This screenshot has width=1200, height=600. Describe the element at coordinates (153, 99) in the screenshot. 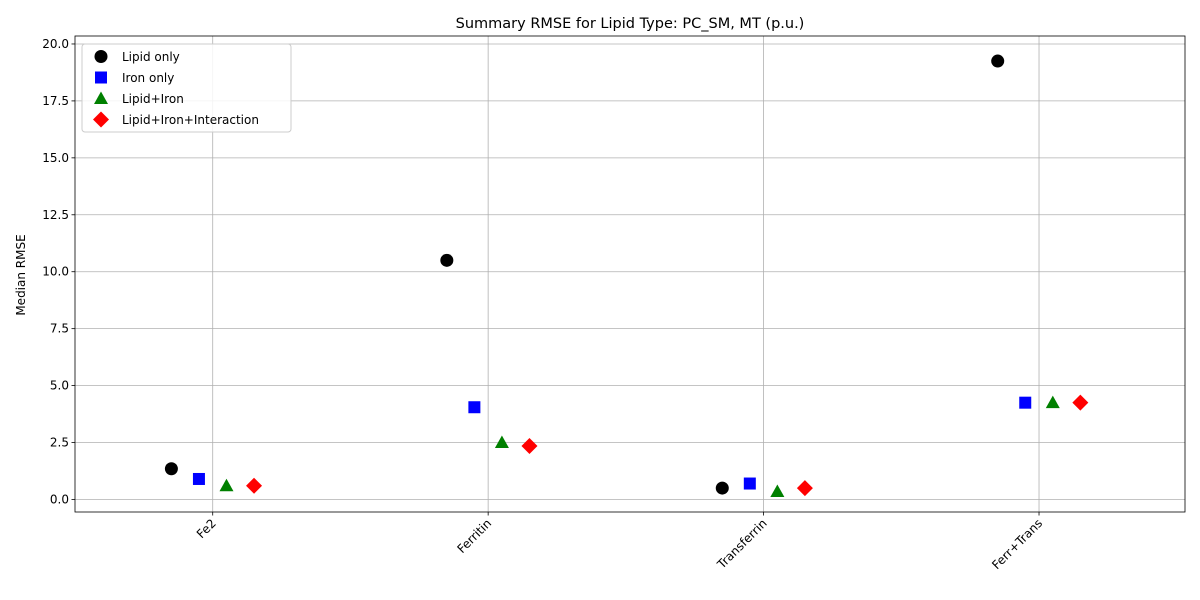

I see `legend-label: Lipid+Iron` at that location.